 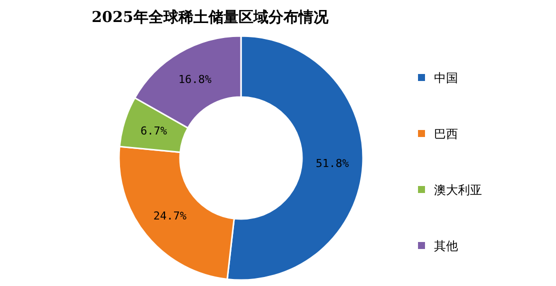 What do you see at coordinates (170, 216) in the screenshot?
I see `data-label: 24.7%` at bounding box center [170, 216].